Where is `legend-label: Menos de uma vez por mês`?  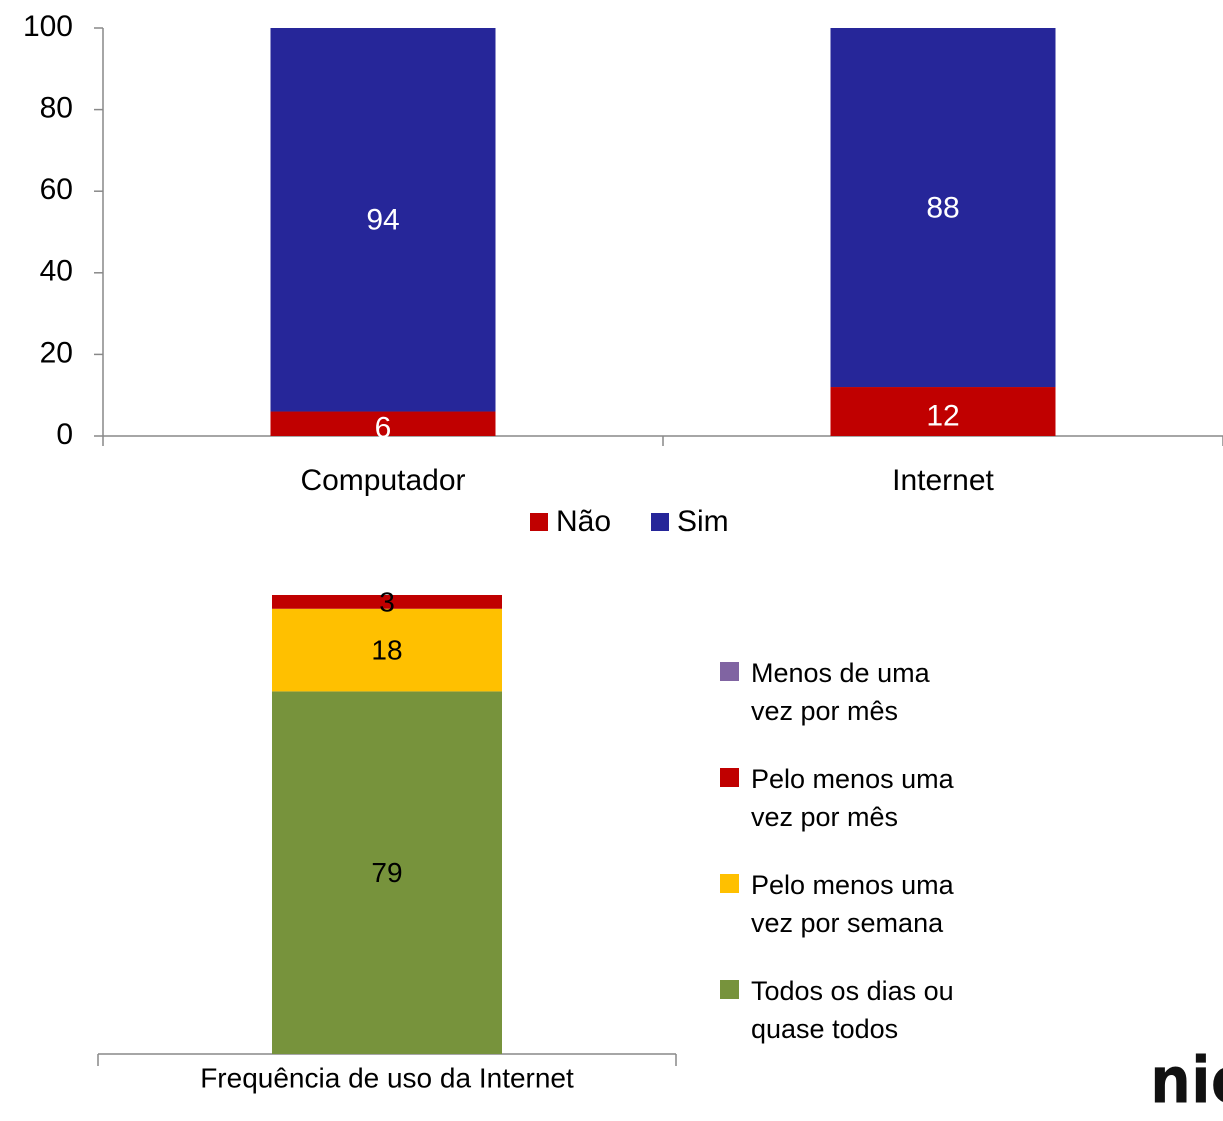
legend-label: Menos de uma vez por mês is located at coordinates (840, 692).